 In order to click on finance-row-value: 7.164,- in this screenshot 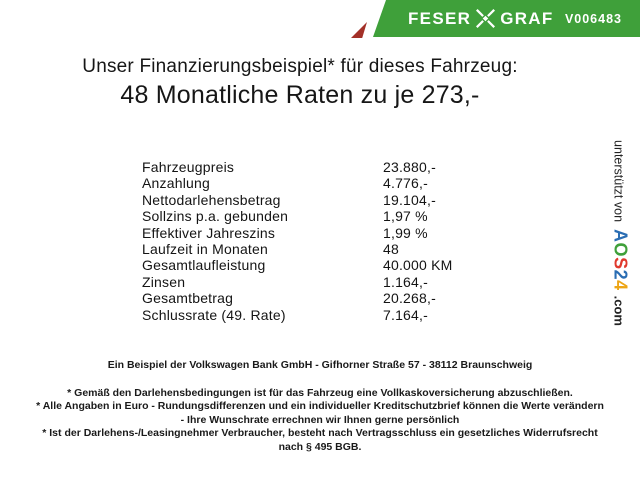, I will do `click(405, 314)`.